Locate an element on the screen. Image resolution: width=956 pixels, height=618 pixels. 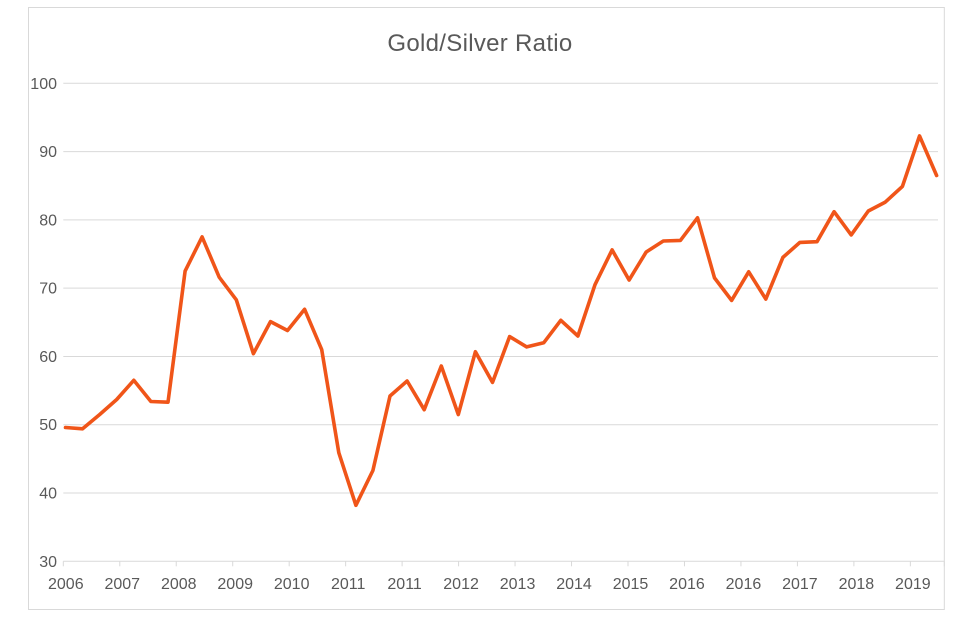
x-axis-label: 2012 is located at coordinates (461, 584).